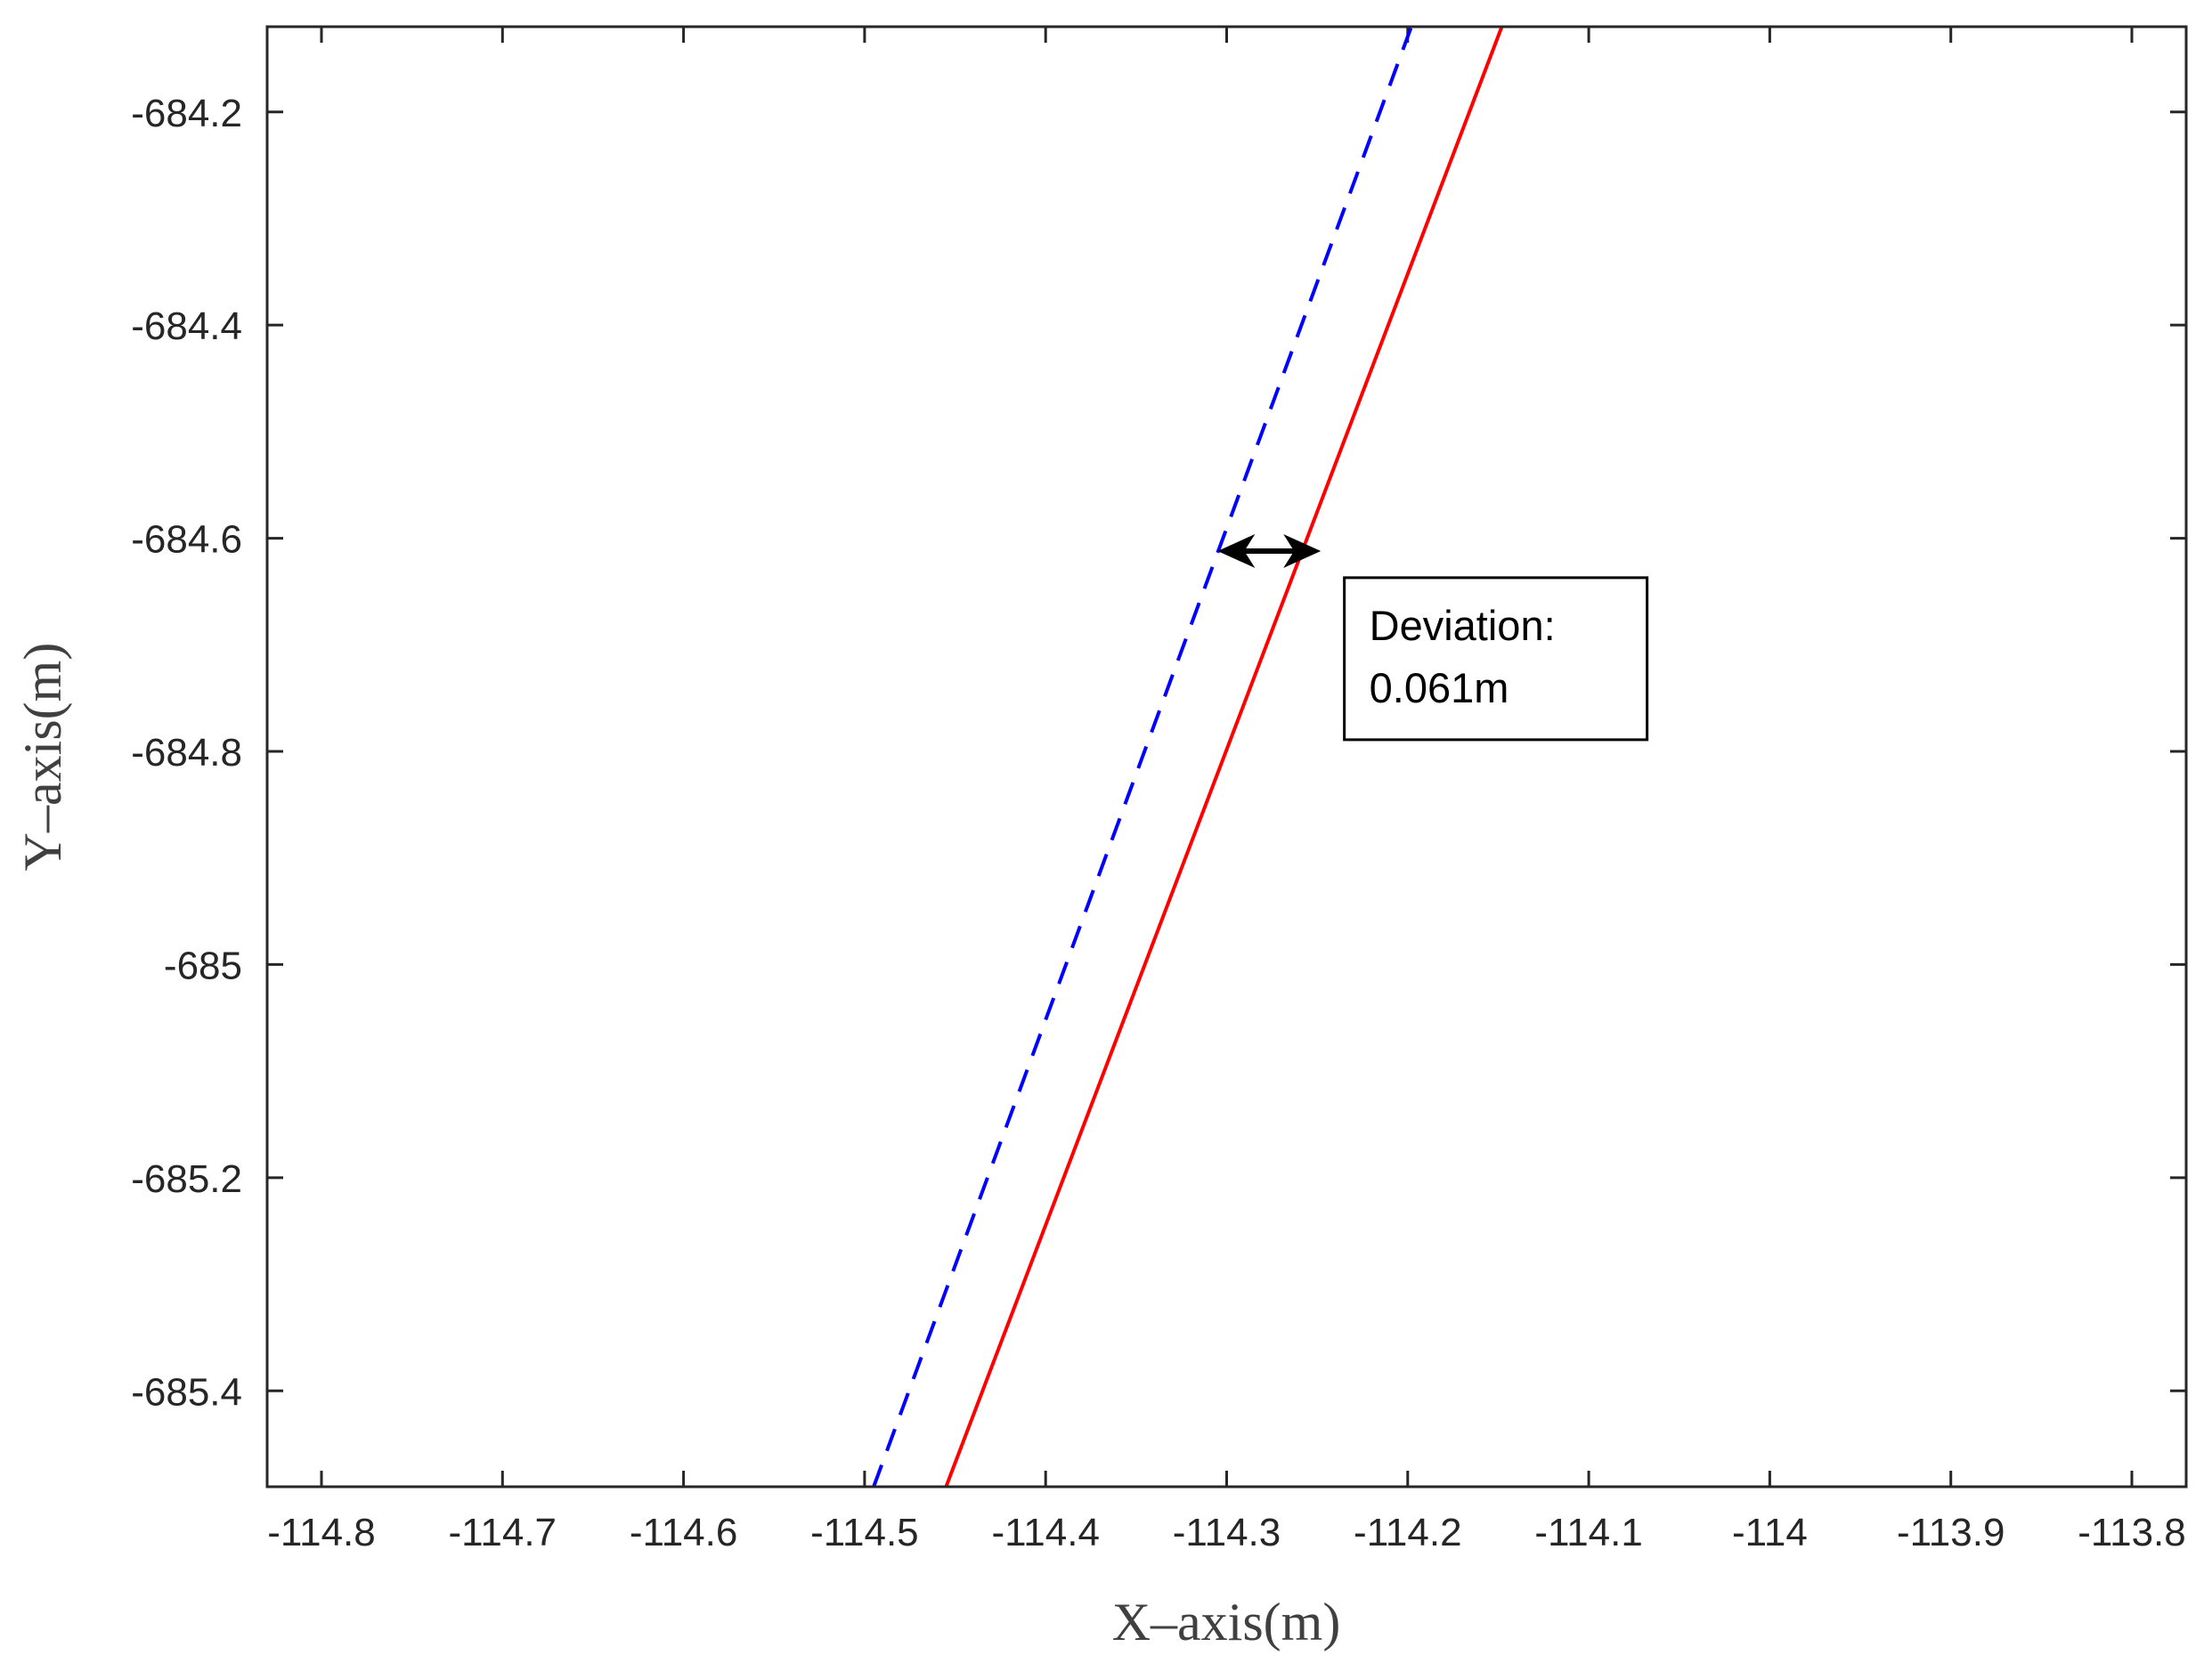 The height and width of the screenshot is (1655, 2212). I want to click on x-tick-label: -114.1, so click(1588, 1532).